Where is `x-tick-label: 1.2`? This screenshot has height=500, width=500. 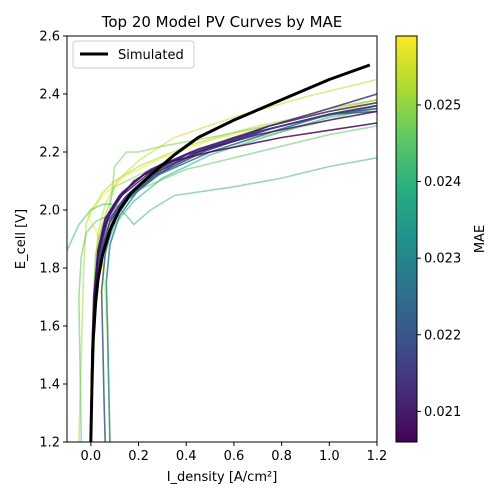 x-tick-label: 1.2 is located at coordinates (377, 456).